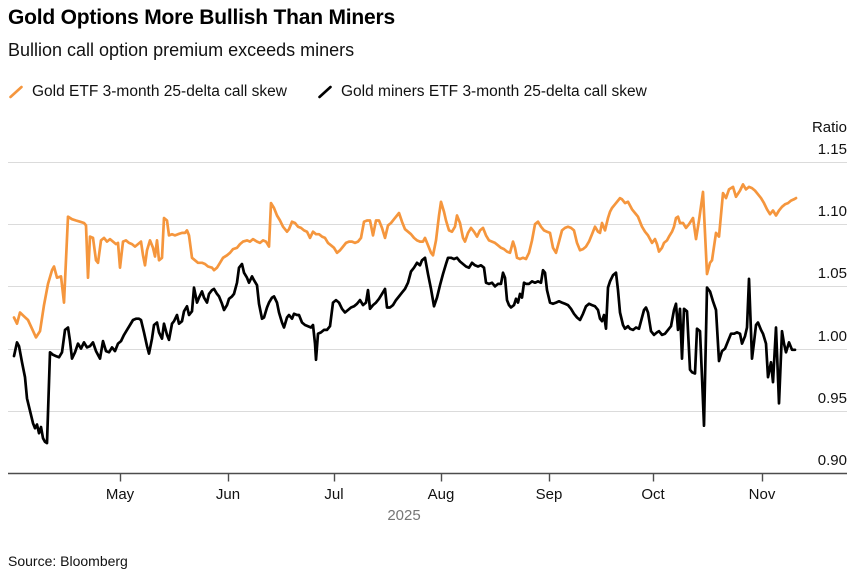 This screenshot has height=578, width=861. Describe the element at coordinates (832, 149) in the screenshot. I see `y-tick-label: 1.15` at that location.